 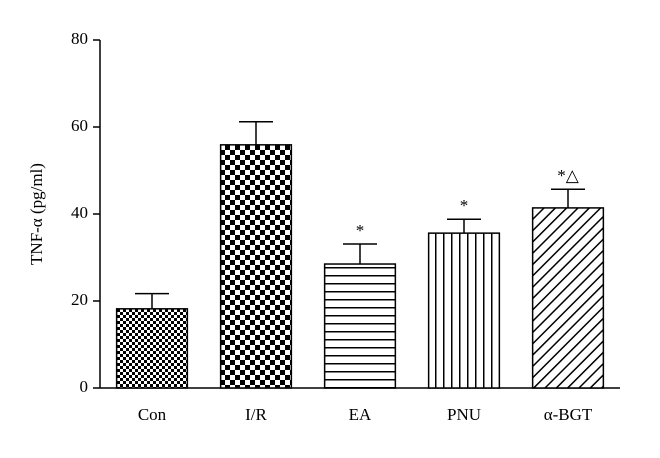 What do you see at coordinates (360, 414) in the screenshot?
I see `x-tick-label: EA` at bounding box center [360, 414].